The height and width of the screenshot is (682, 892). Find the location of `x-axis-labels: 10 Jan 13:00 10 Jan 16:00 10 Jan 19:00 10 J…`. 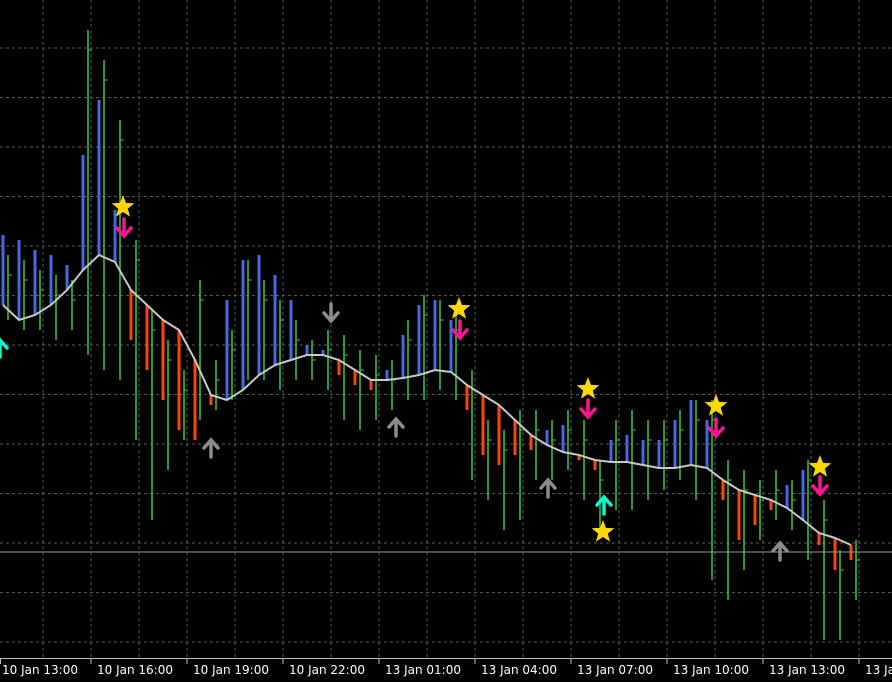

x-axis-labels: 10 Jan 13:00 10 Jan 16:00 10 Jan 19:00 10 J… is located at coordinates (446, 667).